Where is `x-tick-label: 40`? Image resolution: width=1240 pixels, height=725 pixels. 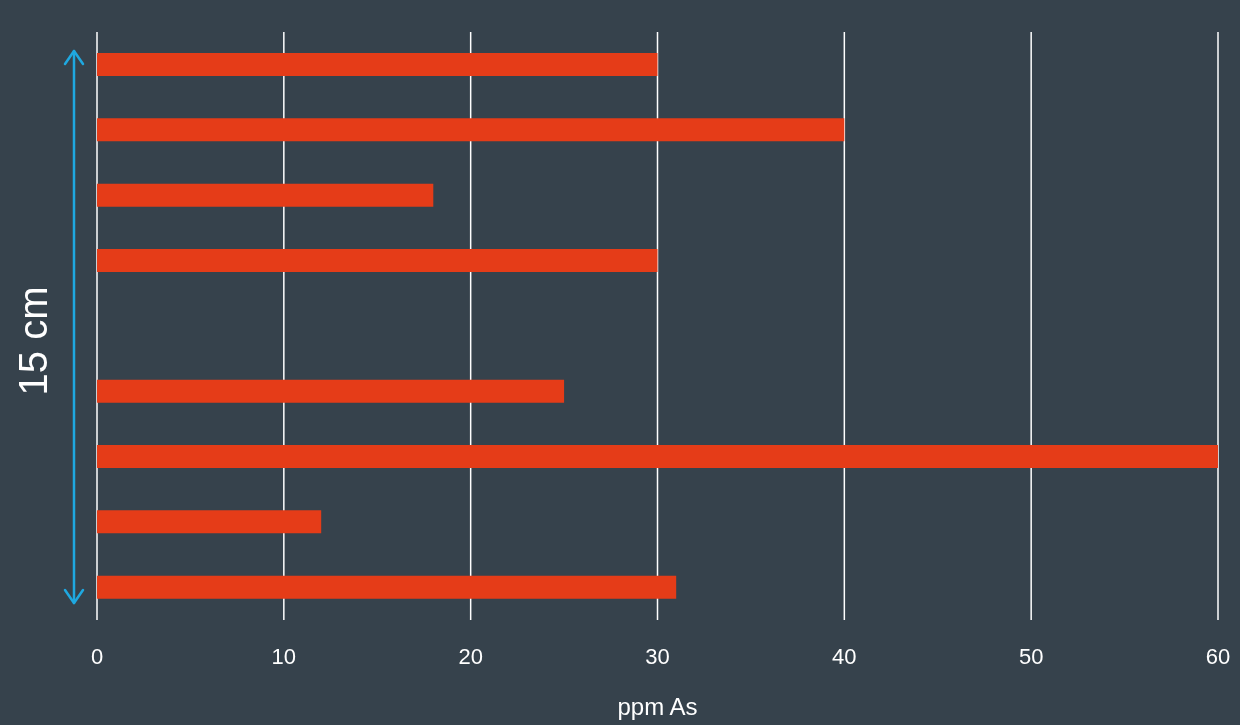
x-tick-label: 40 is located at coordinates (844, 656).